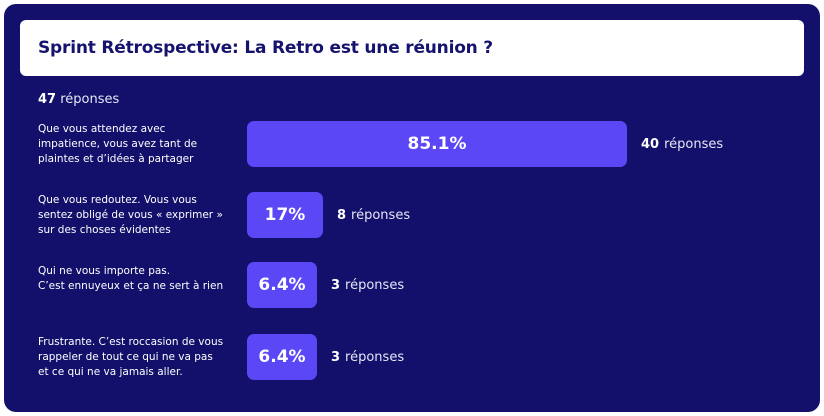 This screenshot has width=824, height=416. I want to click on total-count: 47, so click(47, 99).